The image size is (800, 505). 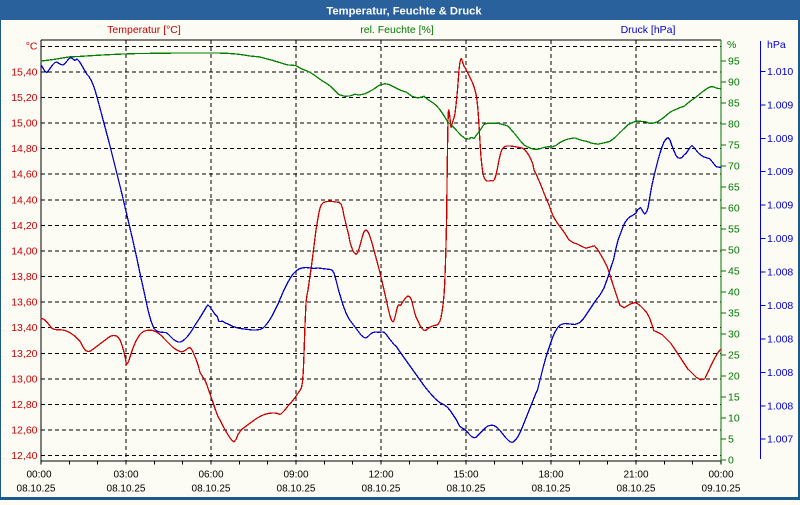 What do you see at coordinates (780, 440) in the screenshot?
I see `svg-text: 1.007` at bounding box center [780, 440].